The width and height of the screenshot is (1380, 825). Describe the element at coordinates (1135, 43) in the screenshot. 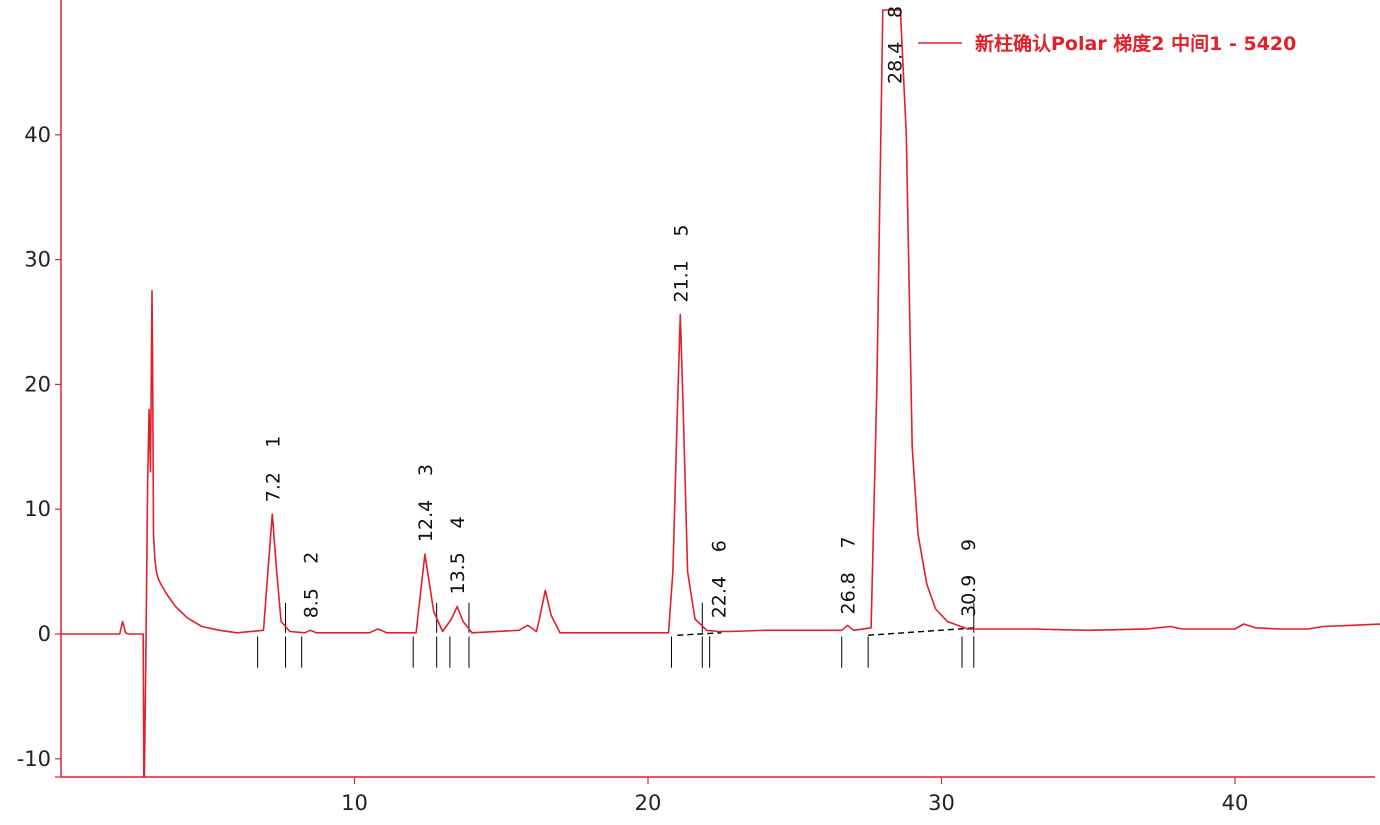

I see `legend-series-name: 新柱确认Polar 梯度2 中间1 - 5420` at that location.